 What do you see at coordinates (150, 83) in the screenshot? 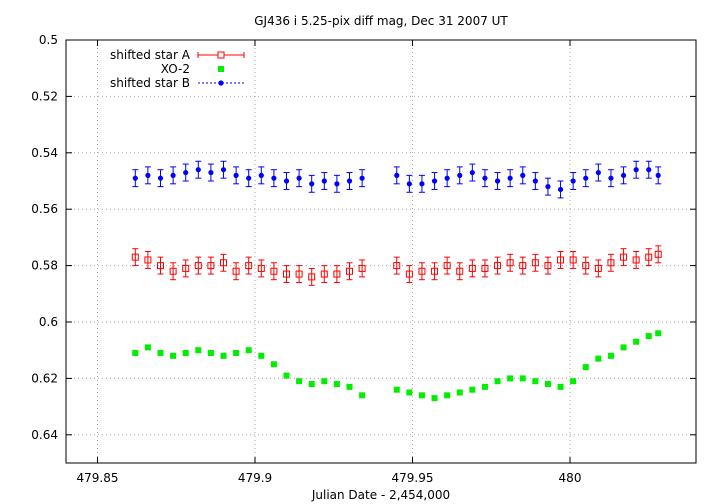
I see `legend-label: shifted star B` at bounding box center [150, 83].